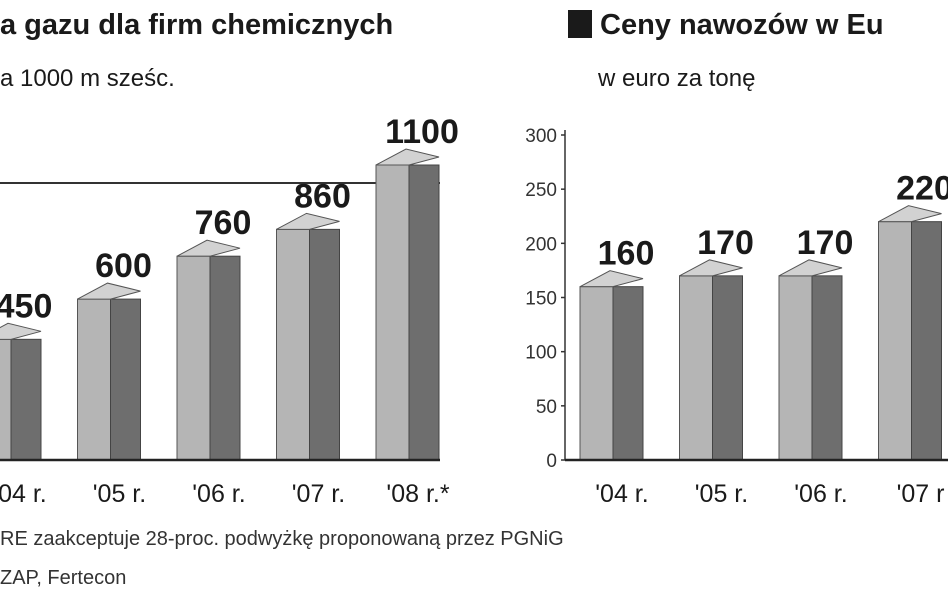 The height and width of the screenshot is (593, 948). What do you see at coordinates (322, 196) in the screenshot?
I see `value-label: 860` at bounding box center [322, 196].